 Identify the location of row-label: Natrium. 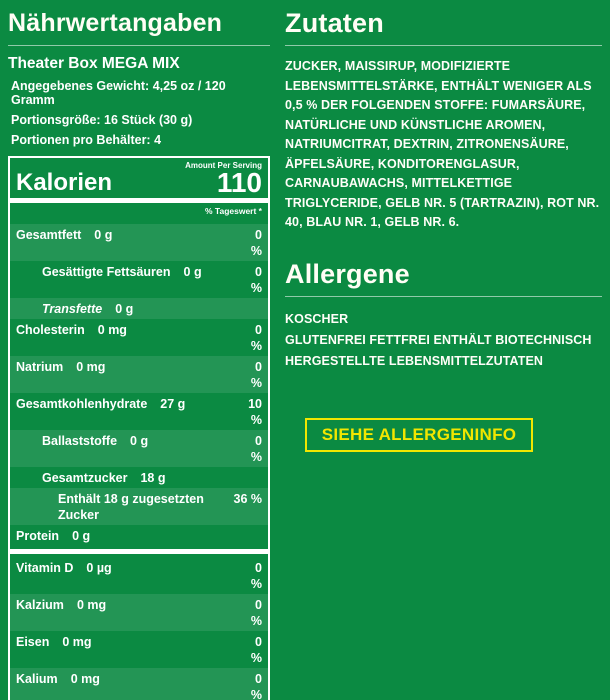
(40, 366).